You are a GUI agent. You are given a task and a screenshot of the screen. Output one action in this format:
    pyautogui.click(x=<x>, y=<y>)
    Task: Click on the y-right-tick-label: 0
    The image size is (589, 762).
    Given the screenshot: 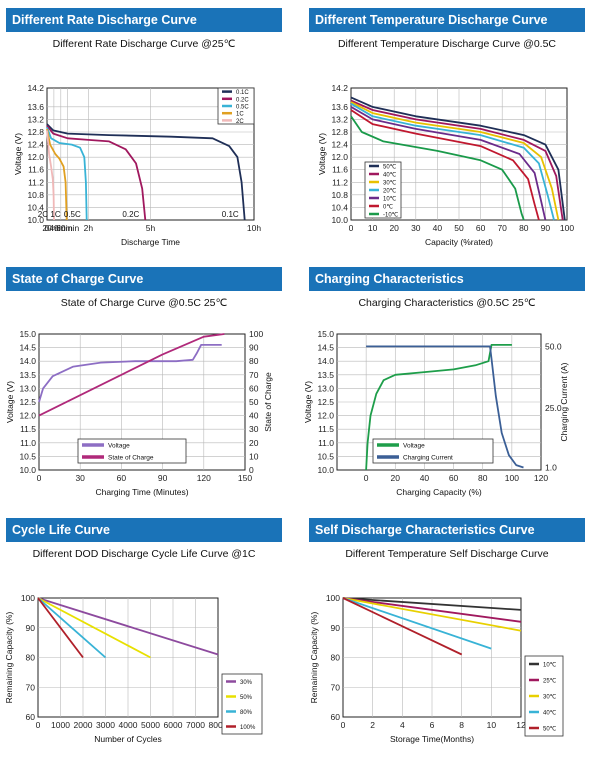 What is the action you would take?
    pyautogui.click(x=251, y=470)
    